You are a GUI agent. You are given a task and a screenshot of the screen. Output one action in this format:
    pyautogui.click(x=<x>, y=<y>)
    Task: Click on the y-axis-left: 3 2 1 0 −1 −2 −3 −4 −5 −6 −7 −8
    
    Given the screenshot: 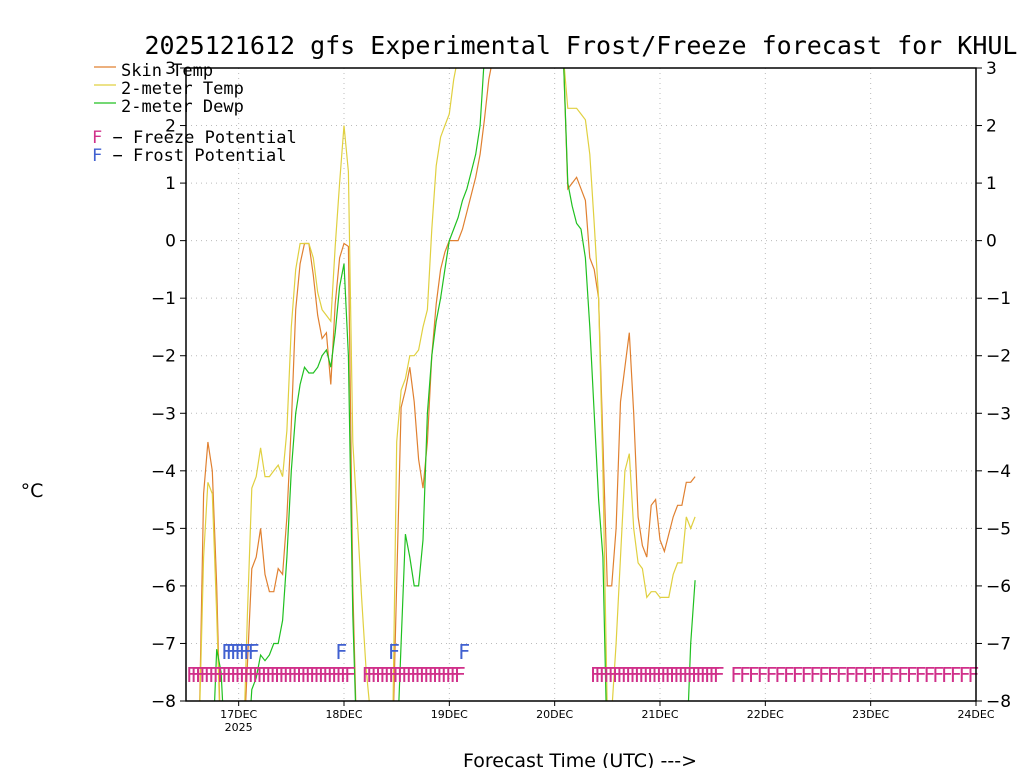 What is the action you would take?
    pyautogui.click(x=168, y=385)
    